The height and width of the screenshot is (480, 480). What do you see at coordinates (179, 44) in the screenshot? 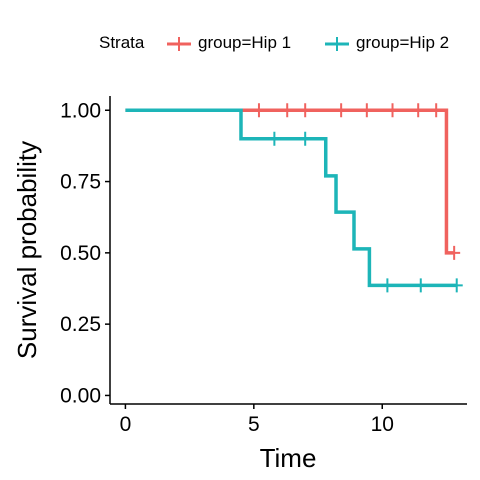
I see `legend-key-hip1-icon` at bounding box center [179, 44].